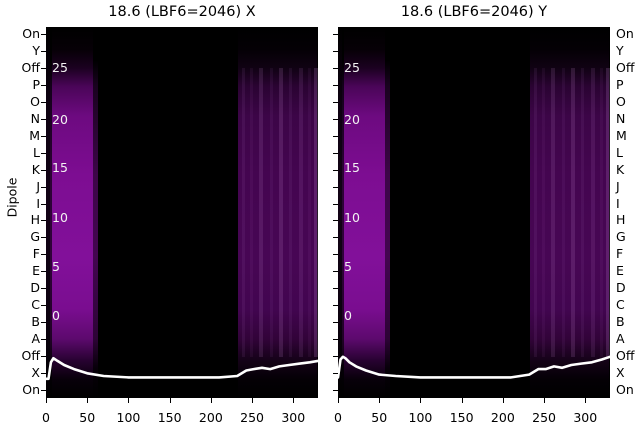 The height and width of the screenshot is (440, 640). I want to click on left-category-label: X, so click(35, 373).